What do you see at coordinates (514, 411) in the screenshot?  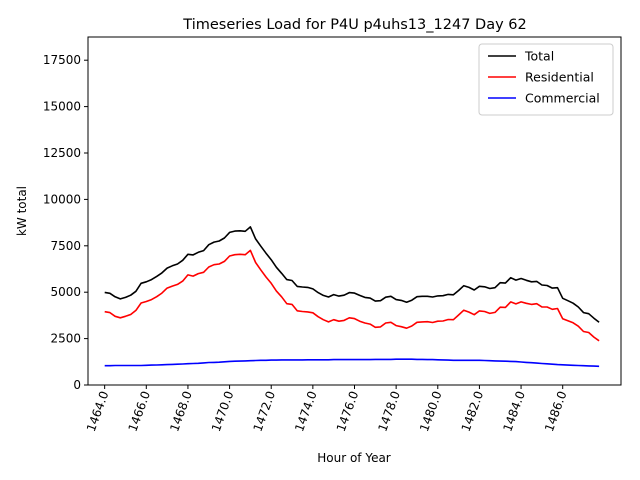 I see `x-tick-label: 1484.0` at bounding box center [514, 411].